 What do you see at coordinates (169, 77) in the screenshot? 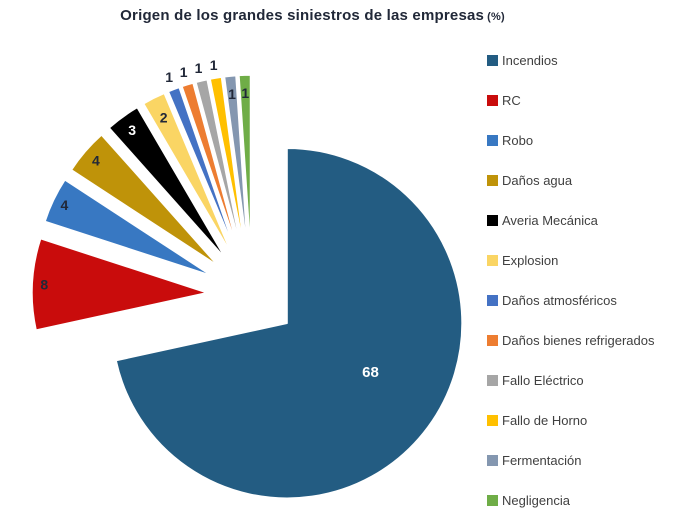
I see `pie-value-label-danos-atmosfericos: 1` at bounding box center [169, 77].